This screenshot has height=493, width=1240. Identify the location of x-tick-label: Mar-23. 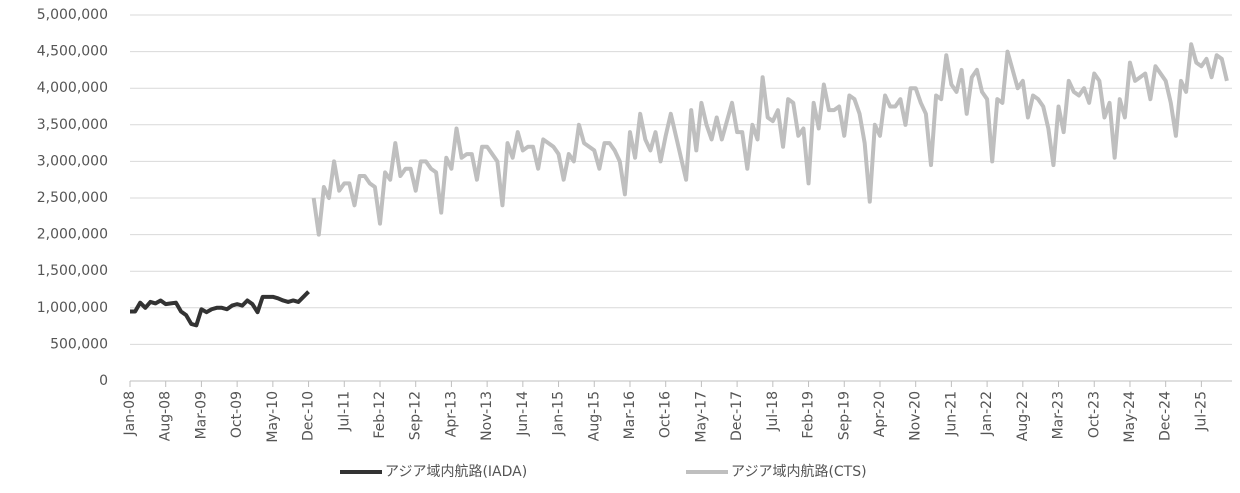
(1059, 415).